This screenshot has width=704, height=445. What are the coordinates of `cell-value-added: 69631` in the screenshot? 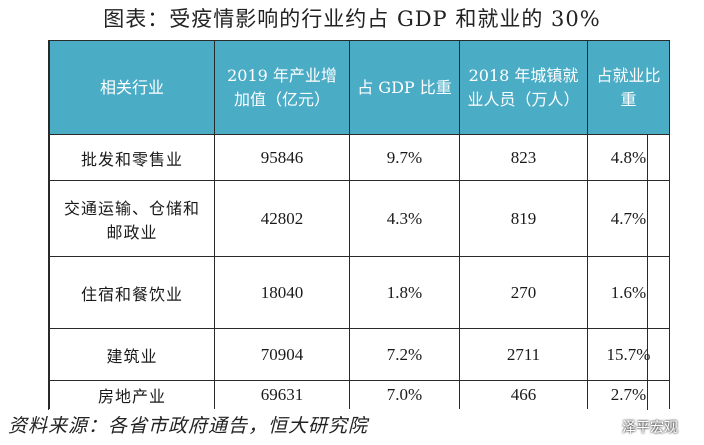 It's located at (282, 394).